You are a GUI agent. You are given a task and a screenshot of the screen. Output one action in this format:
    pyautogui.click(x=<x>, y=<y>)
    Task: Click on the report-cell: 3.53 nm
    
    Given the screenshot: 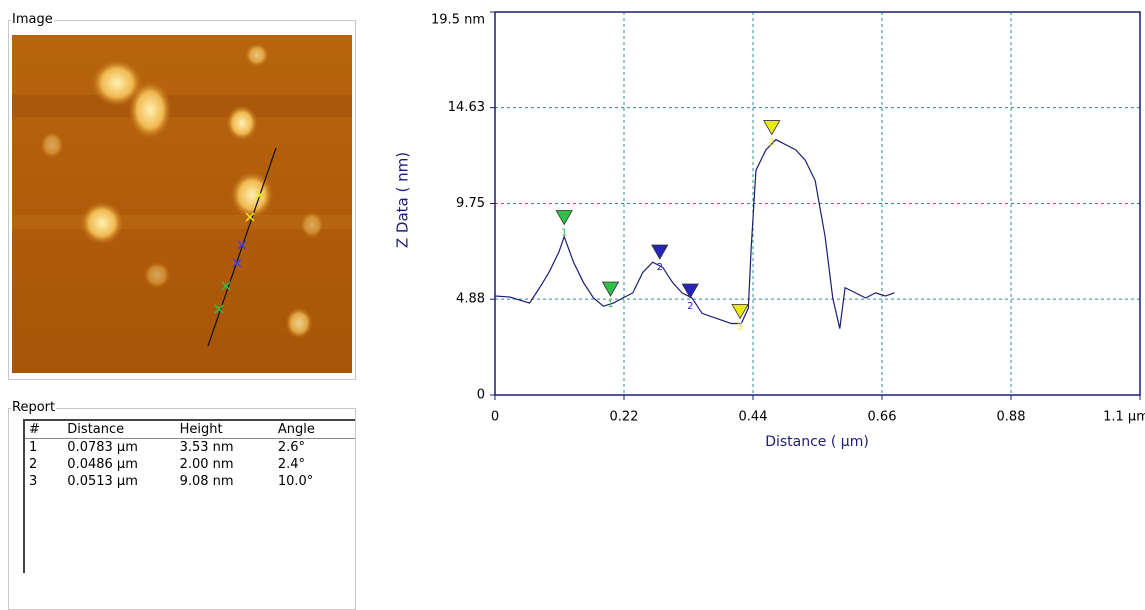 What is the action you would take?
    pyautogui.click(x=206, y=447)
    